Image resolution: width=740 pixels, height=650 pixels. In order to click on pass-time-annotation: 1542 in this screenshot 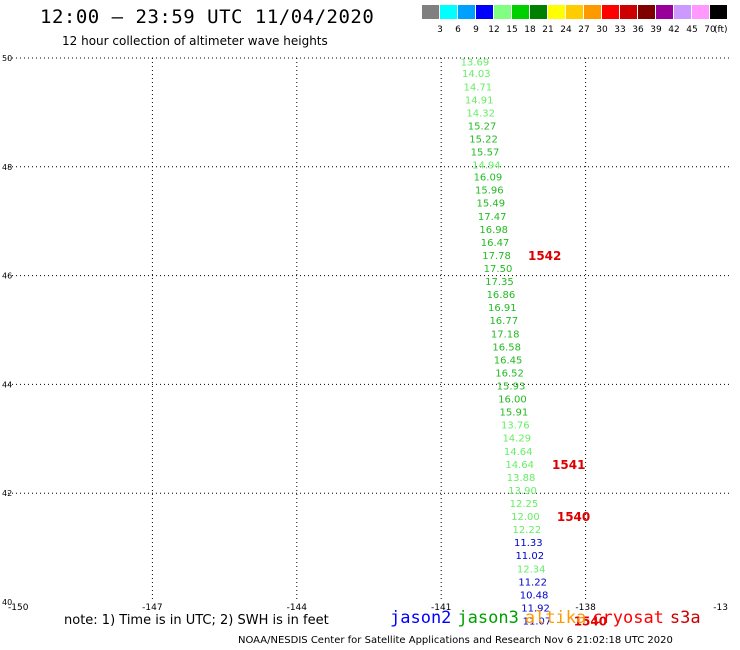, I will do `click(544, 256)`.